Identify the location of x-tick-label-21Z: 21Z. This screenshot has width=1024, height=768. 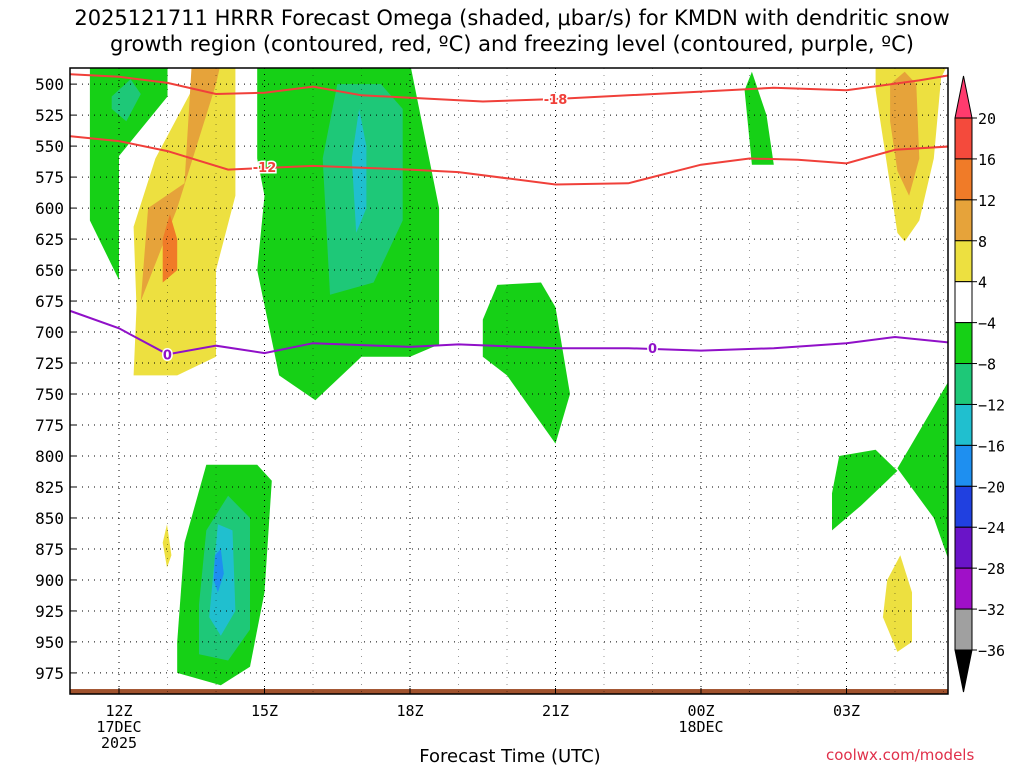
(555, 711).